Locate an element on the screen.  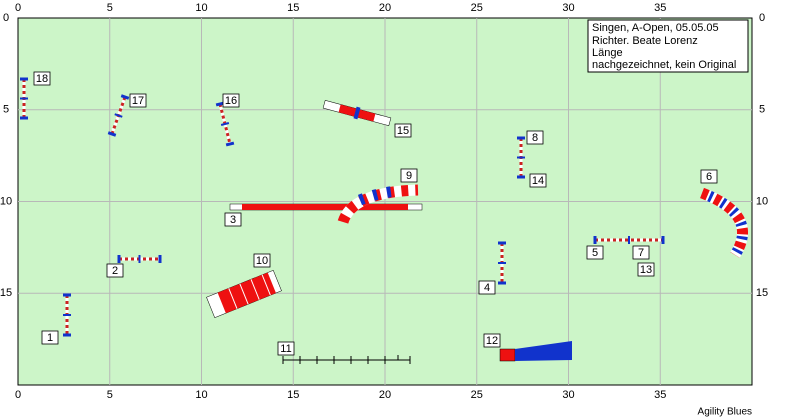
number-label: 15 is located at coordinates (403, 131).